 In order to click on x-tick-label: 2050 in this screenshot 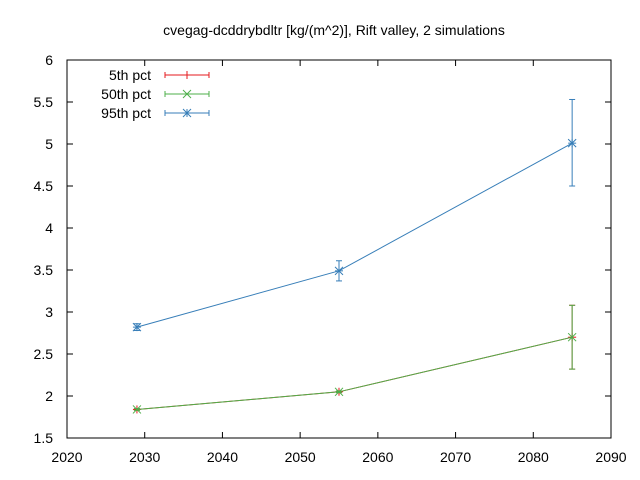, I will do `click(300, 457)`.